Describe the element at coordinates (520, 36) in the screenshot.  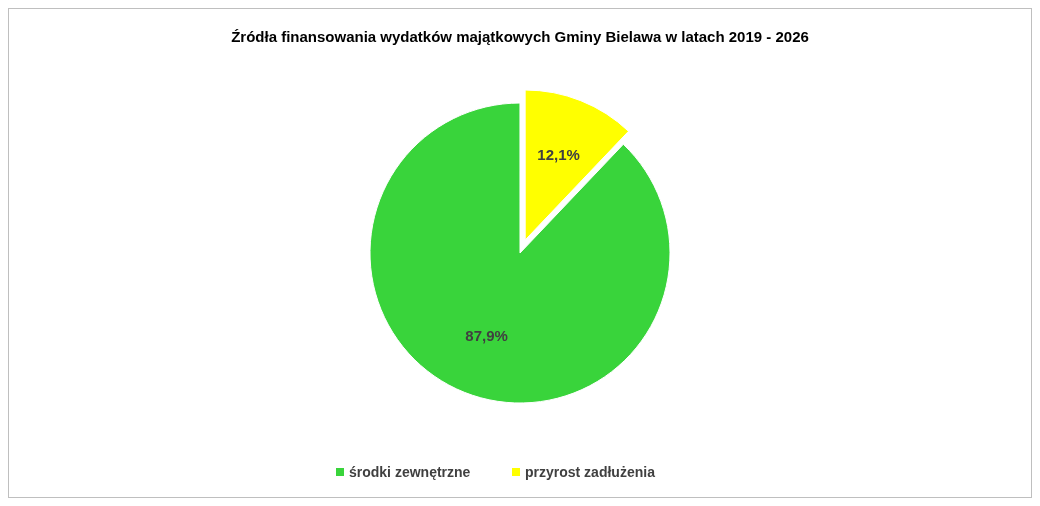
I see `chart-title: Źródła finansowania wydatków majątkowych Gminy Bielawa w latach 2019 - 2026` at that location.